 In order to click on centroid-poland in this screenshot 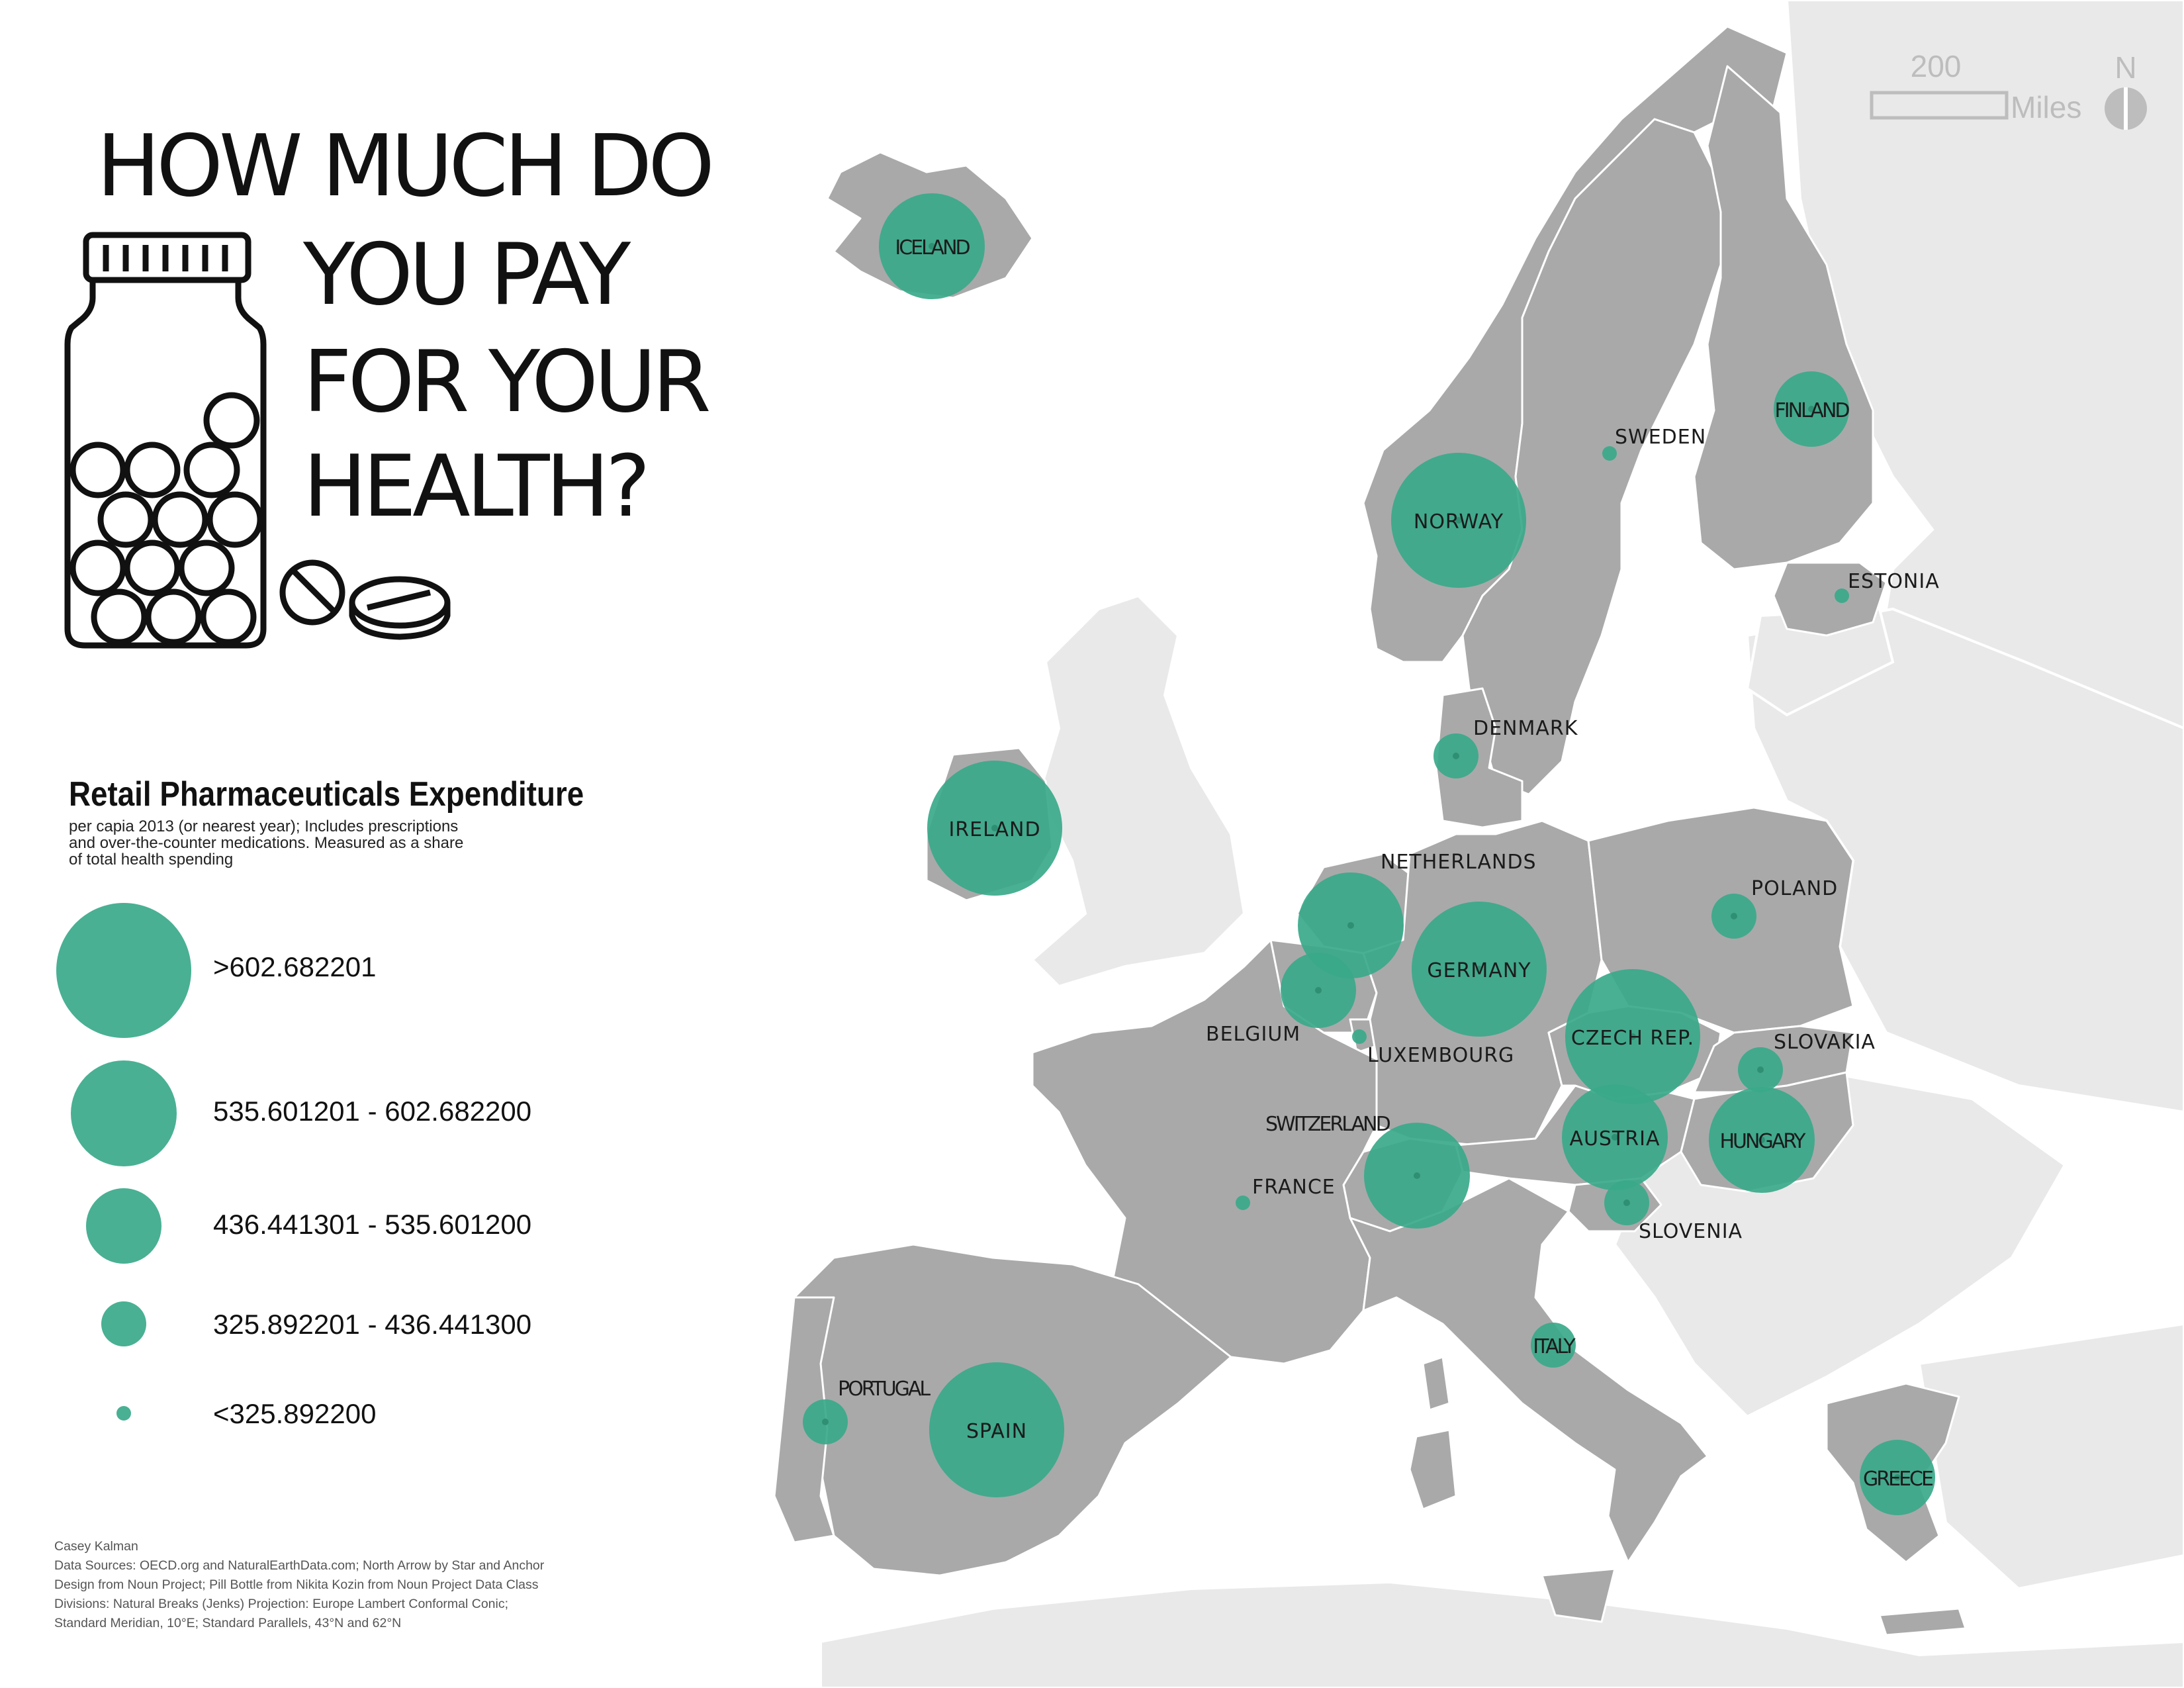, I will do `click(1734, 916)`.